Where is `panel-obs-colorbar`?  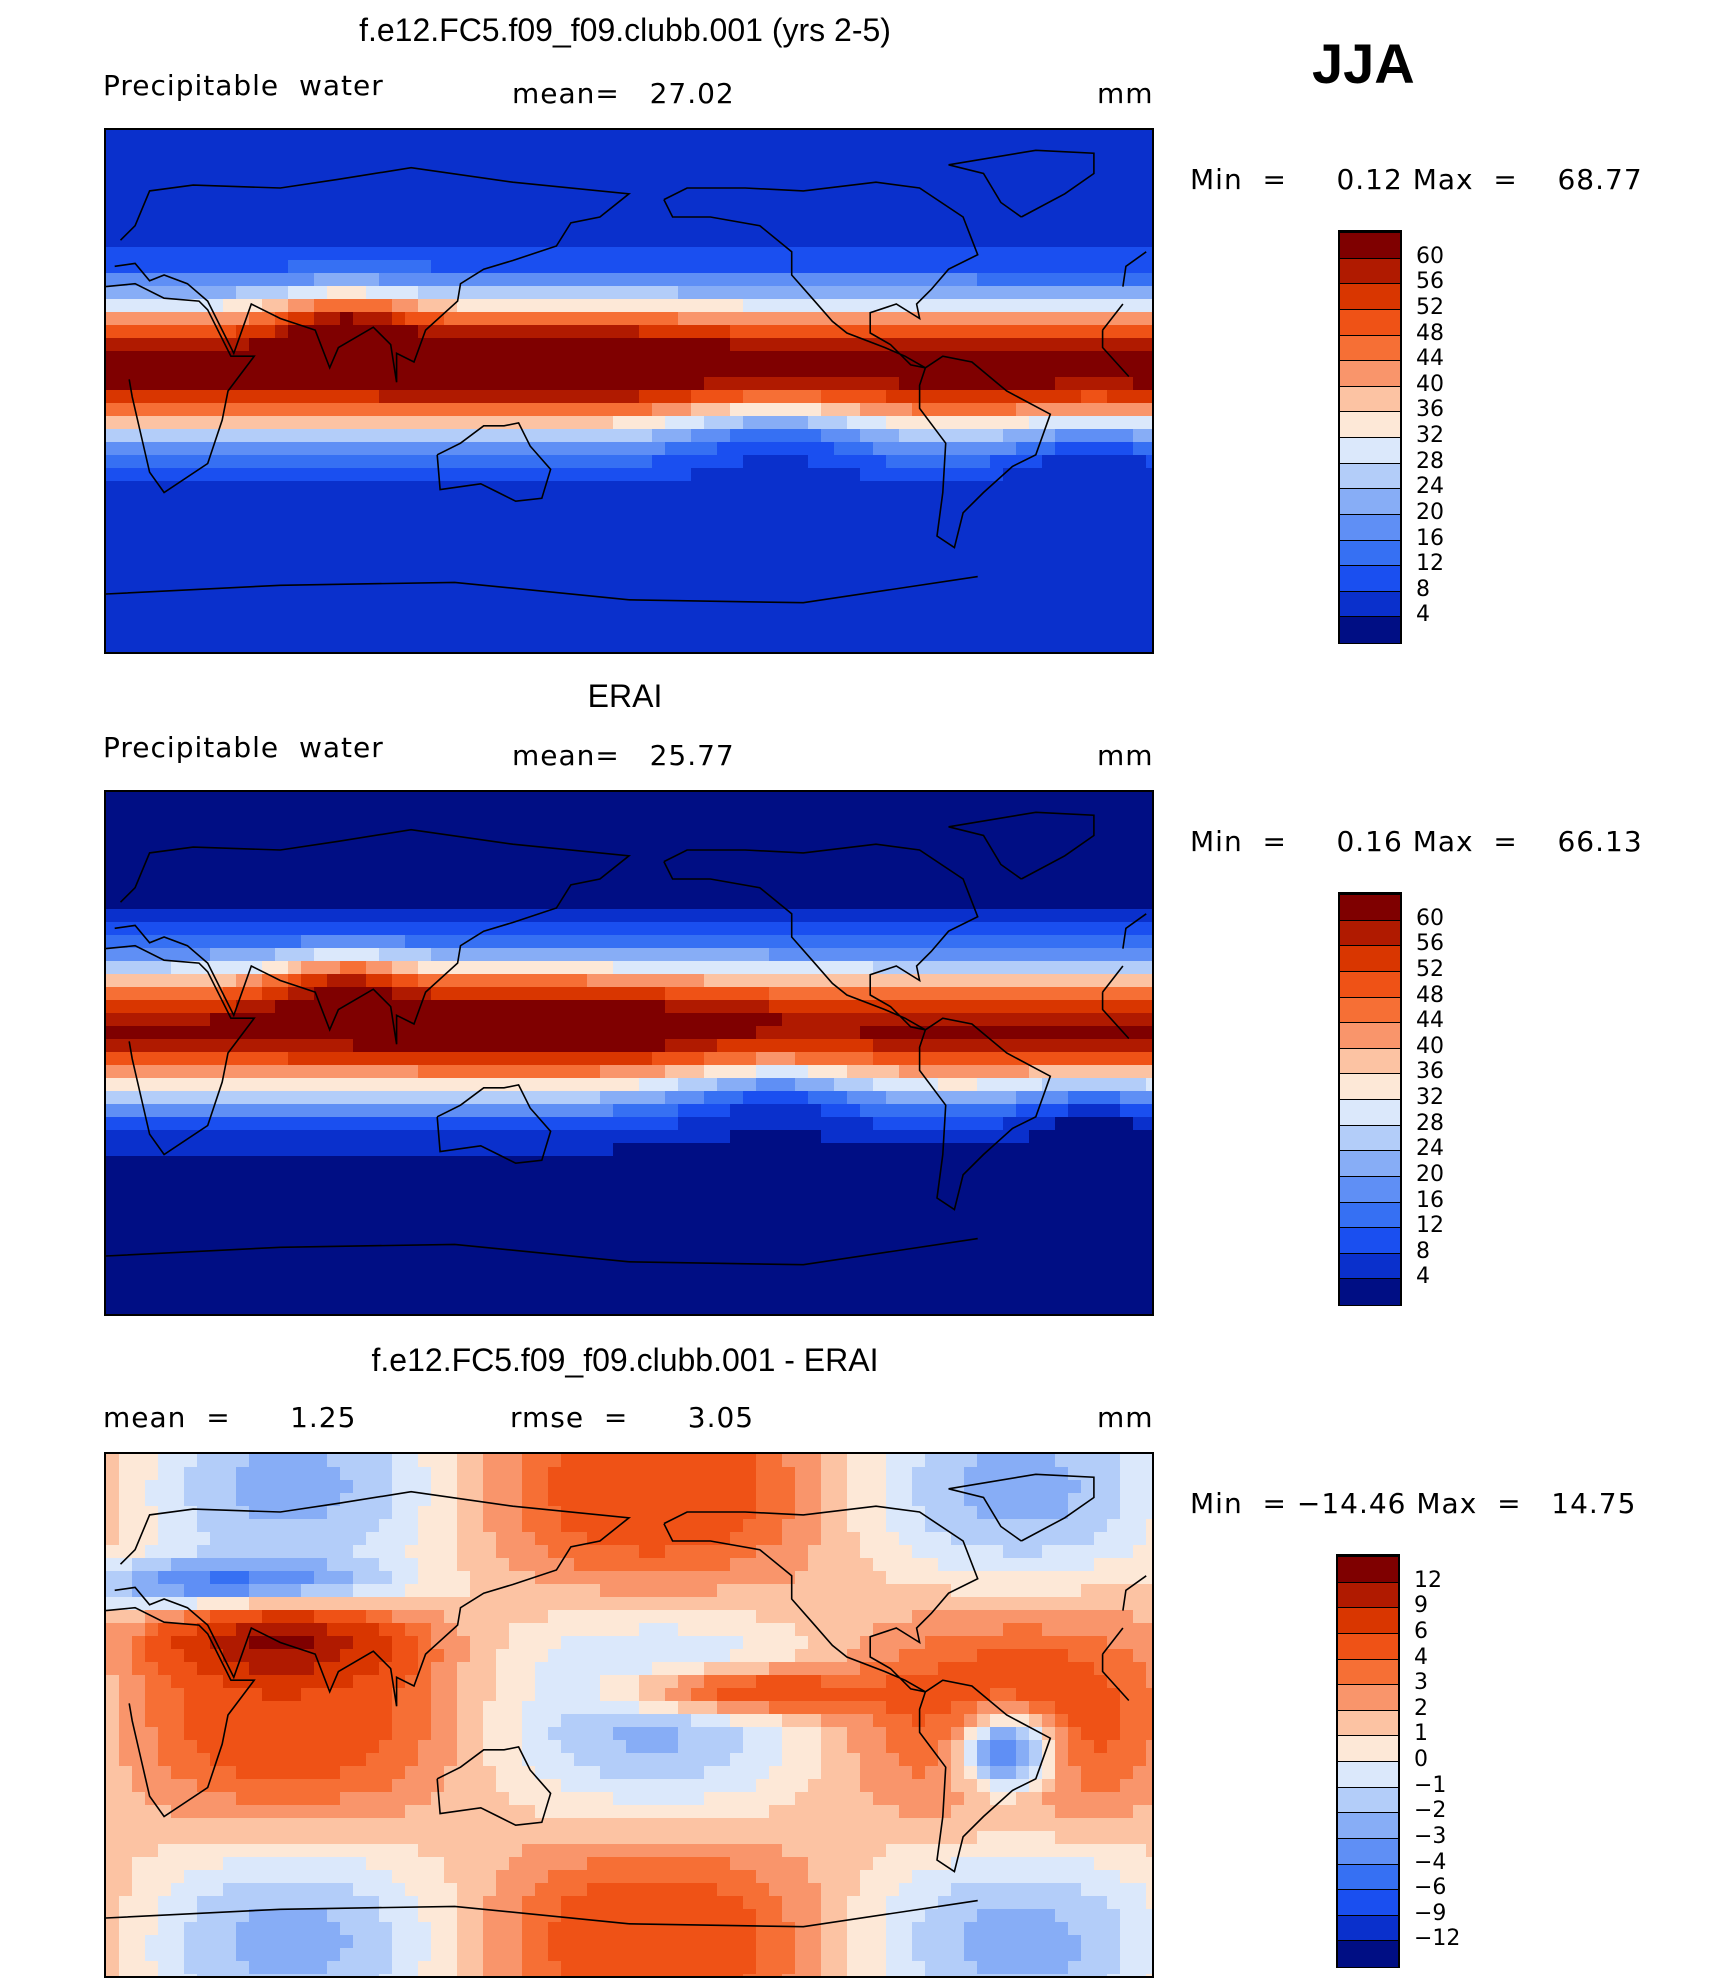
panel-obs-colorbar is located at coordinates (1370, 1099).